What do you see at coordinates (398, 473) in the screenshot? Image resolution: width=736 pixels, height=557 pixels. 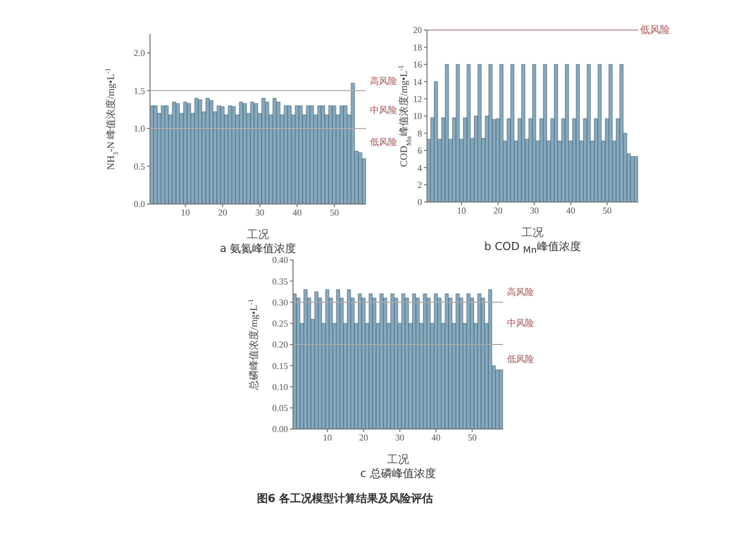 I see `text: c 总磷峰值浓度` at bounding box center [398, 473].